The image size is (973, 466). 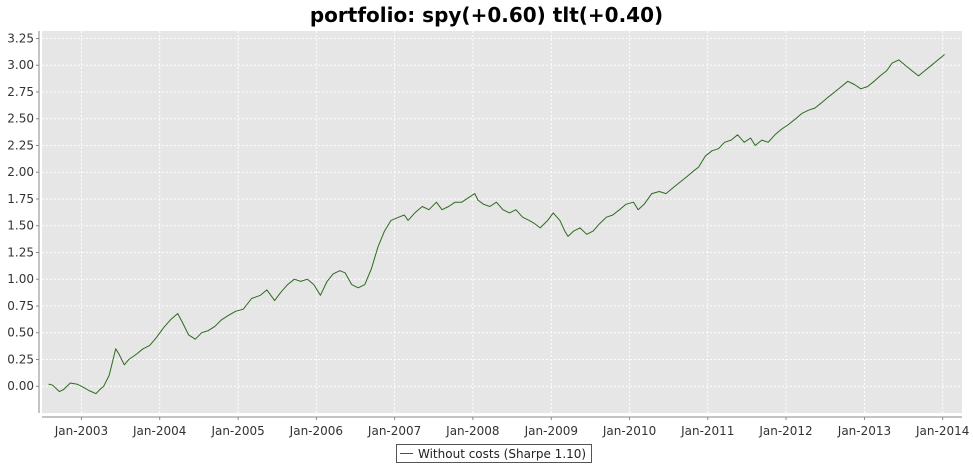 What do you see at coordinates (20, 119) in the screenshot?
I see `y-tick-label: 2.50` at bounding box center [20, 119].